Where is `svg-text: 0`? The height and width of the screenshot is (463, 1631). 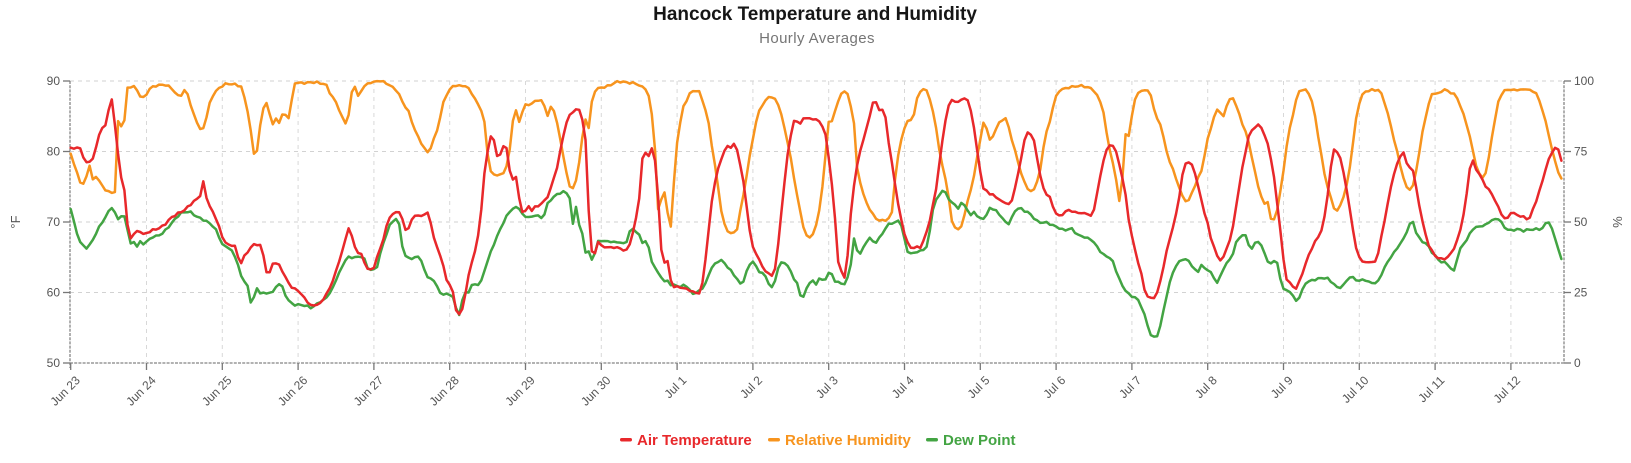
svg-text: 0 is located at coordinates (1577, 363).